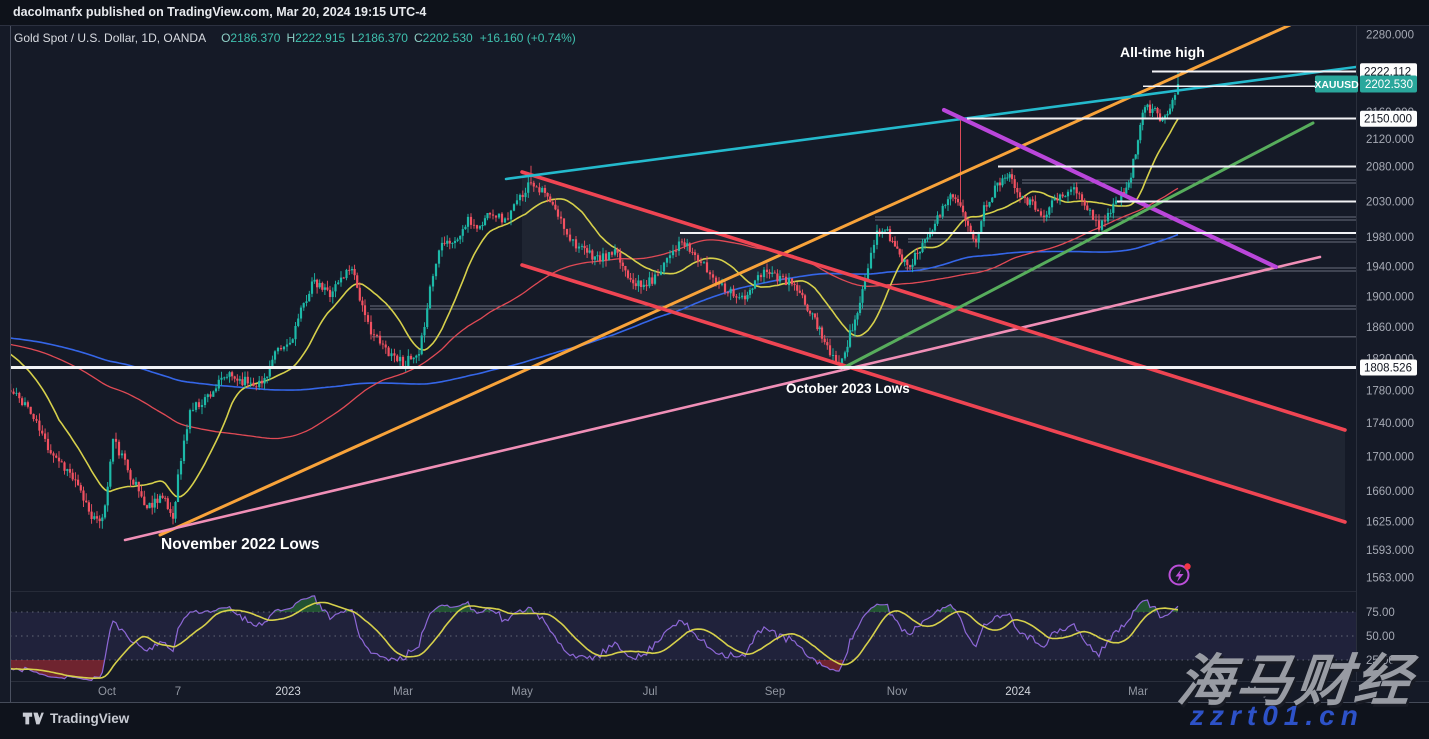 This screenshot has width=1429, height=739. I want to click on price-axis-label: 1700.000, so click(1390, 458).